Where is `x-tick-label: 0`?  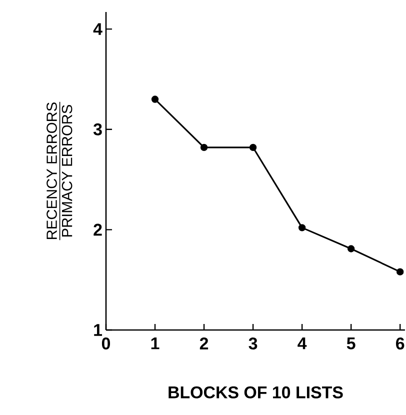
x-tick-label: 0 is located at coordinates (106, 344).